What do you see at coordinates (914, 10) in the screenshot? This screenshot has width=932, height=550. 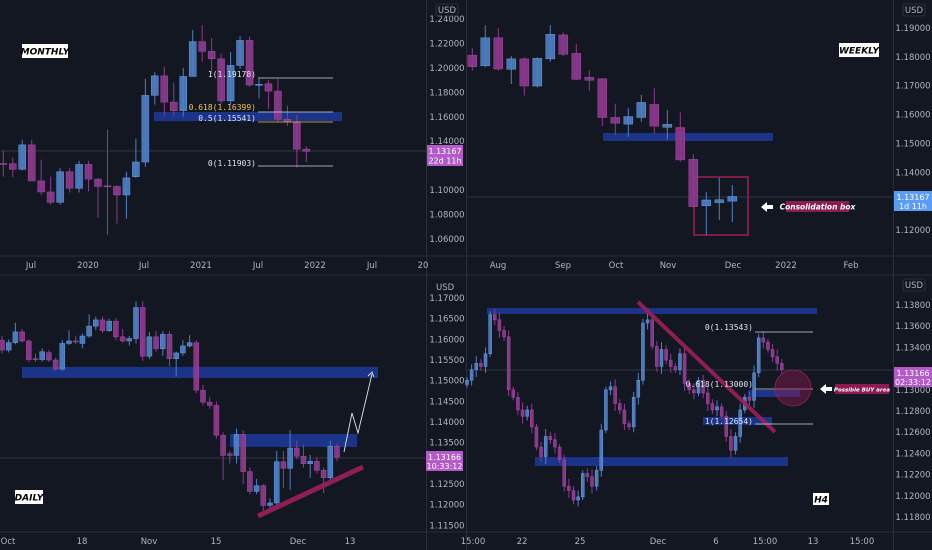 I see `weekly-currency-badge: USD` at bounding box center [914, 10].